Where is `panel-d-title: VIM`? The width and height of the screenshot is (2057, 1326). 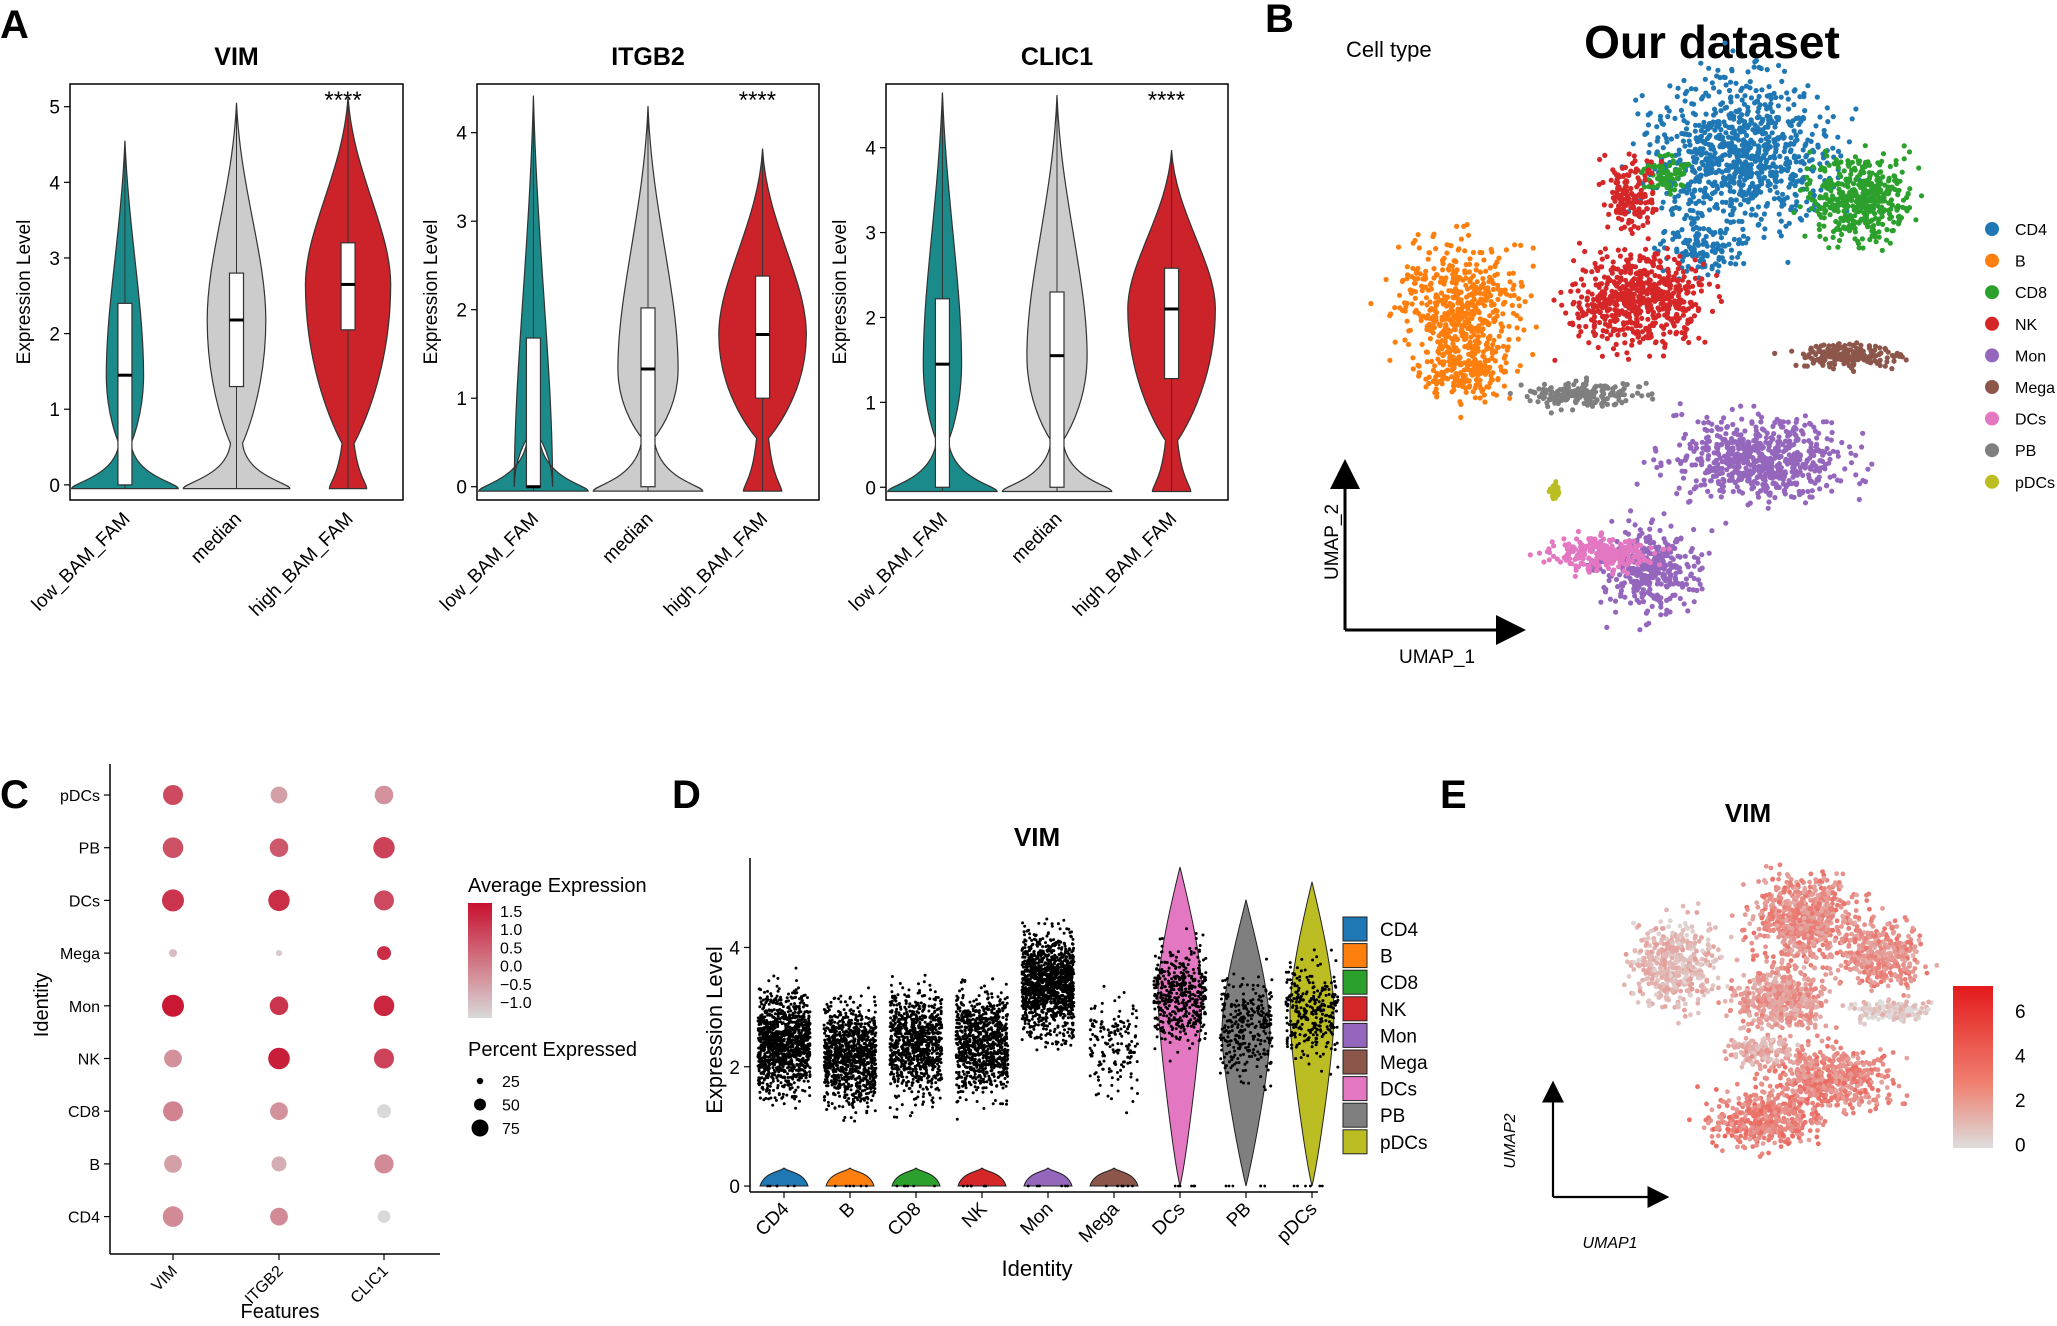 panel-d-title: VIM is located at coordinates (1037, 837).